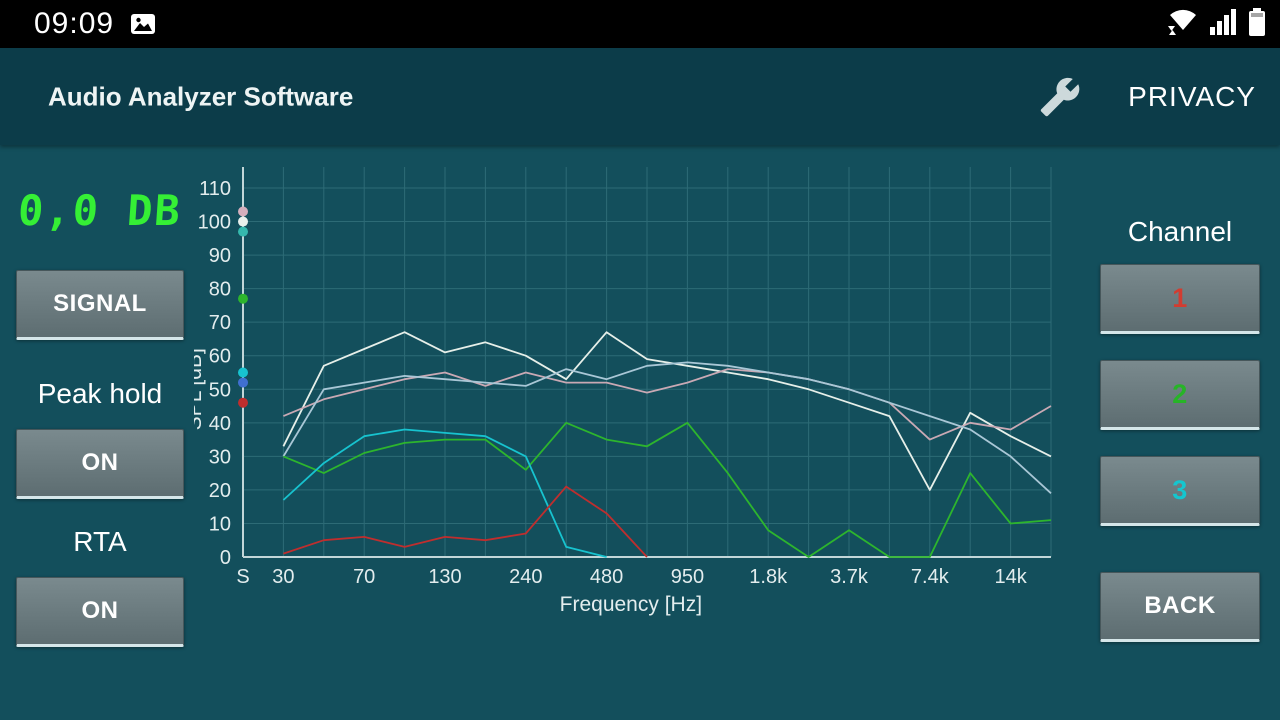 This screenshot has height=720, width=1280. I want to click on image-notification-icon, so click(143, 24).